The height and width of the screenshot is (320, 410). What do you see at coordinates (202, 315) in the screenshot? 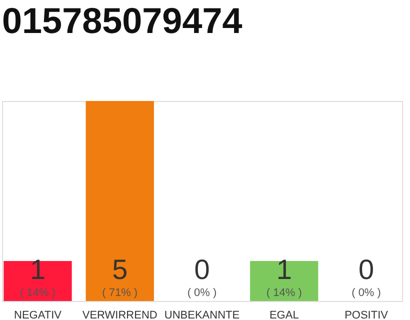
I see `x-tick-label: UNBEKANNTE` at bounding box center [202, 315].